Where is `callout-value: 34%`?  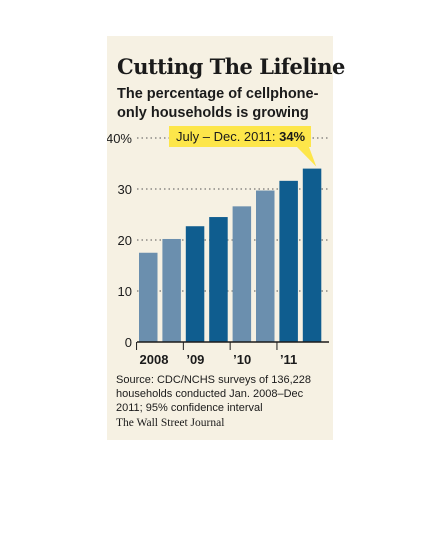
callout-value: 34% is located at coordinates (292, 136).